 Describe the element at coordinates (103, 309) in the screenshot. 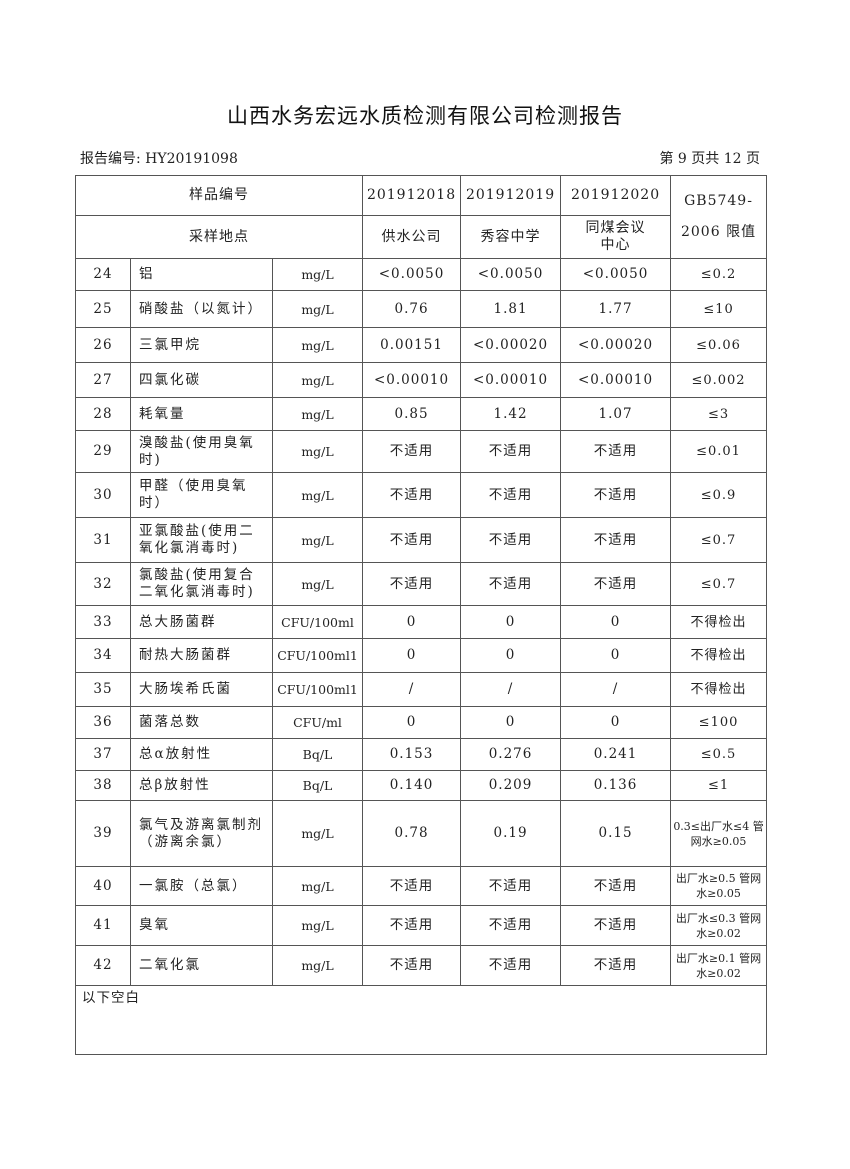

I see `row-number: 25` at that location.